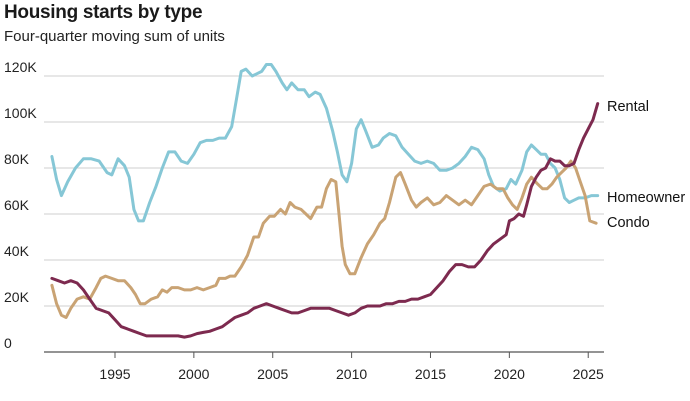  What do you see at coordinates (103, 12) in the screenshot?
I see `chart-title: Housing starts by type` at bounding box center [103, 12].